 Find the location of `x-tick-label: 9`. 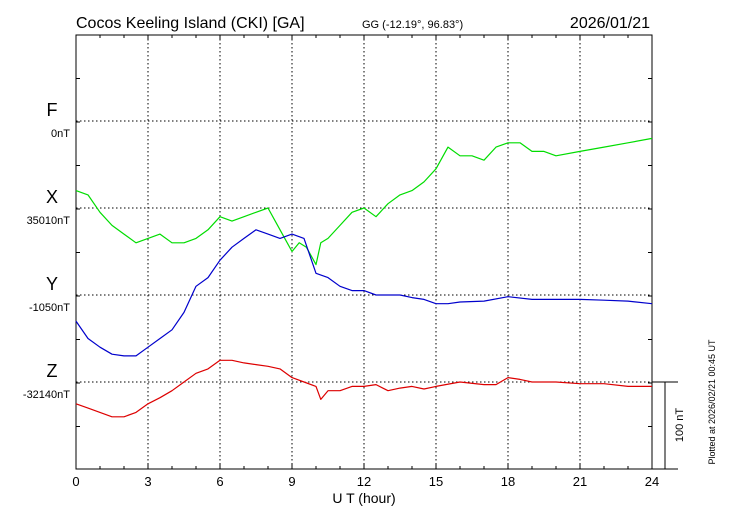

x-tick-label: 9 is located at coordinates (291, 481).